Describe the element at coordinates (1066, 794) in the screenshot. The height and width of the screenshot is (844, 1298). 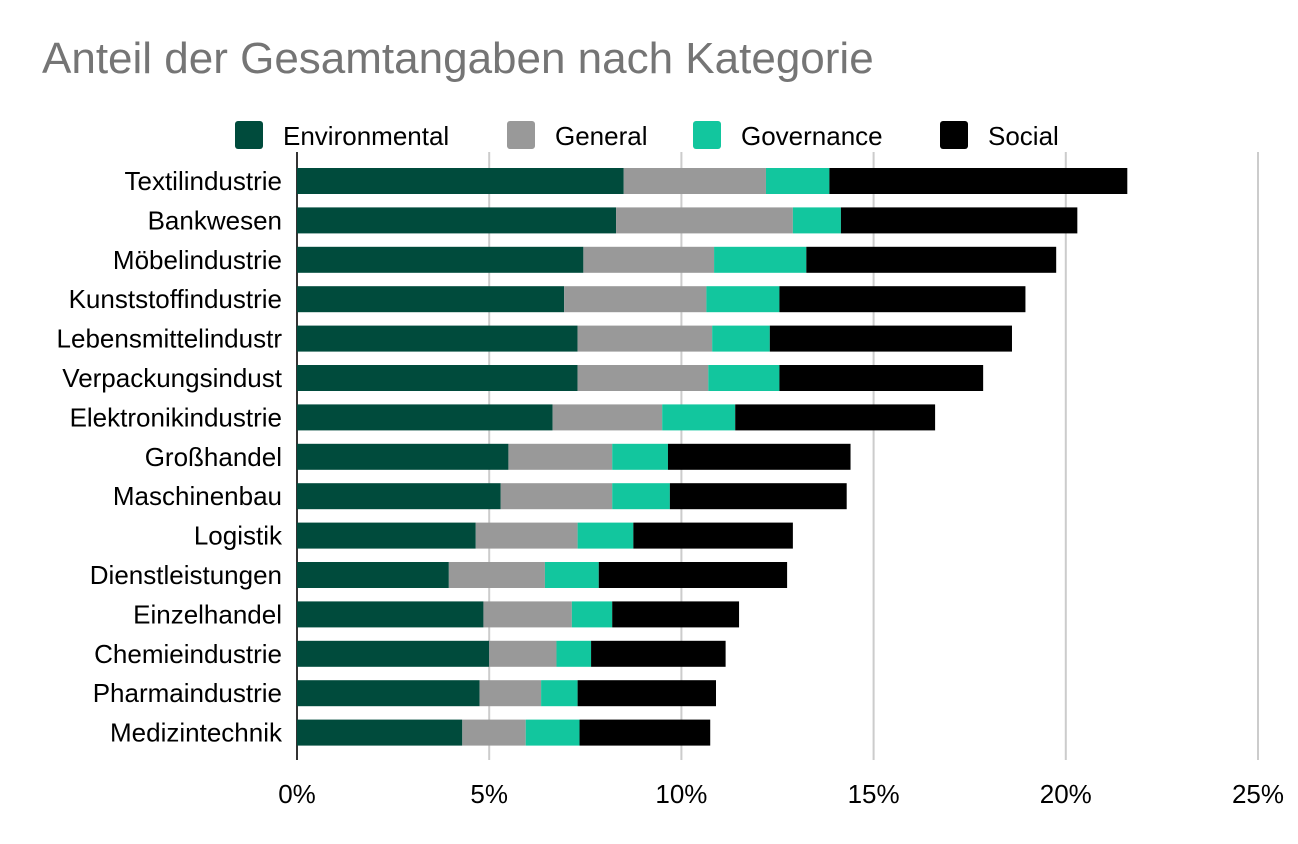
I see `x-tick-label: 20%` at that location.